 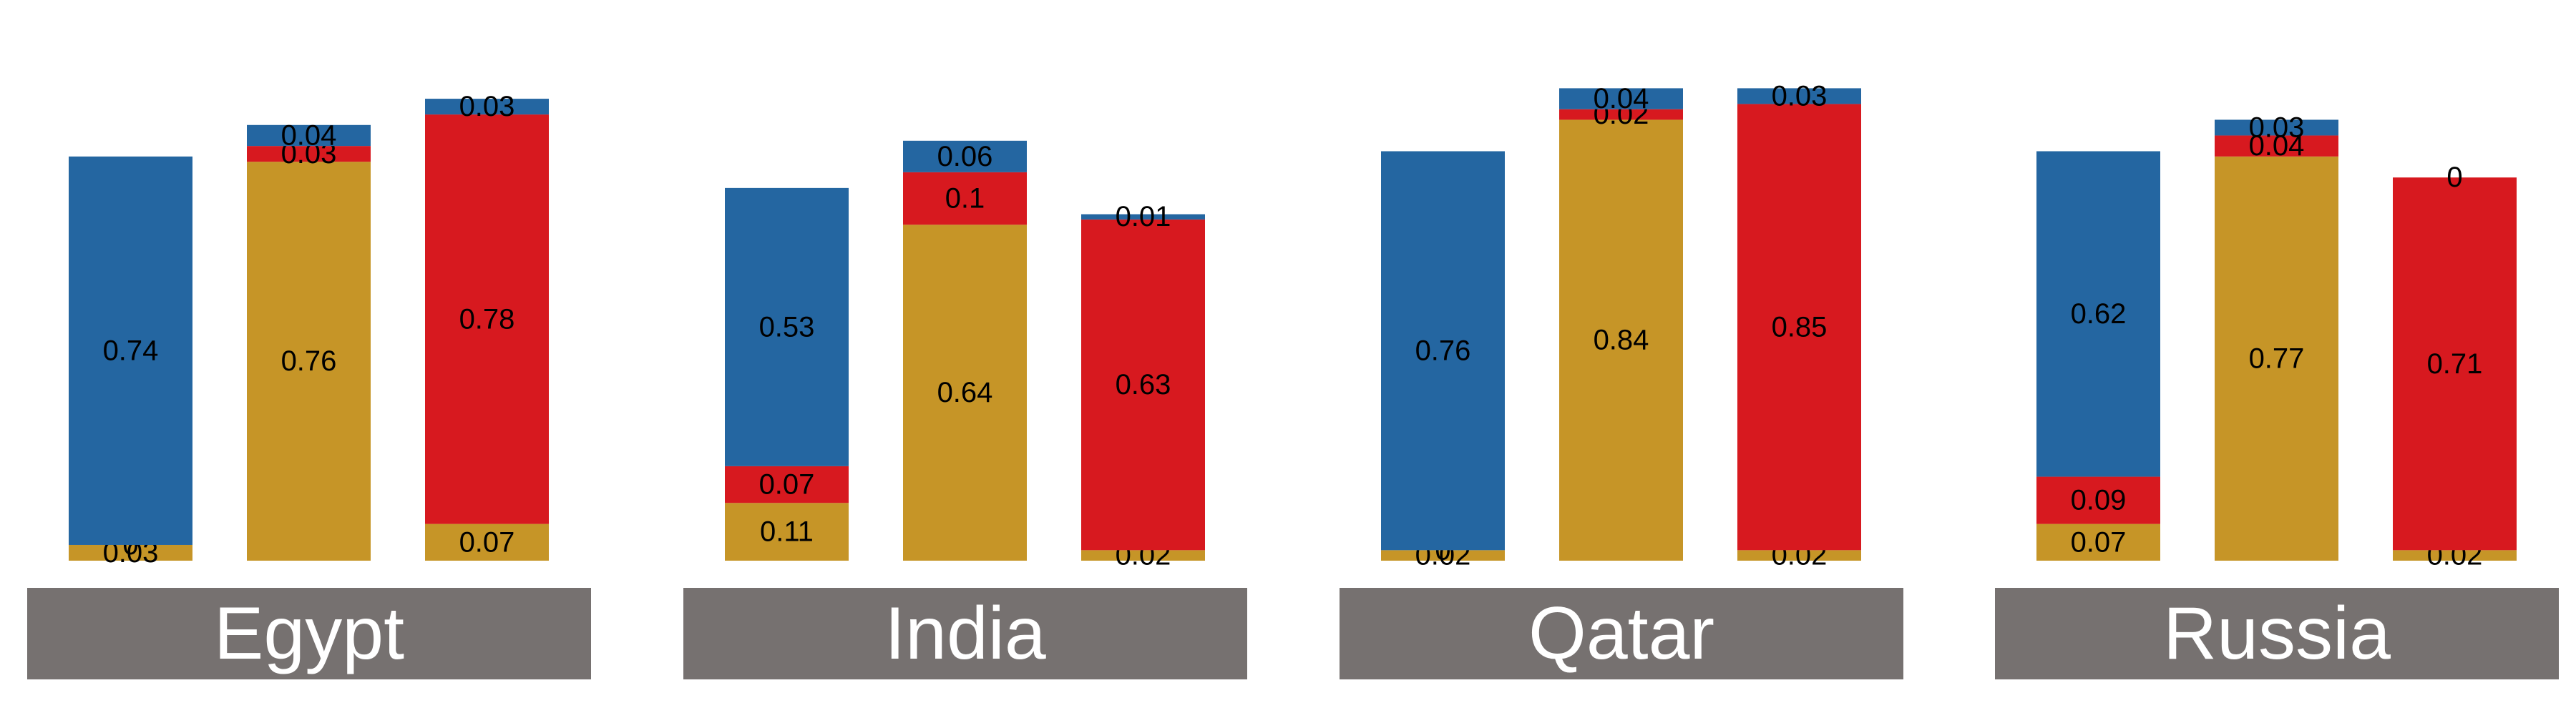 I want to click on data-label-blue: 0.53, so click(x=787, y=327).